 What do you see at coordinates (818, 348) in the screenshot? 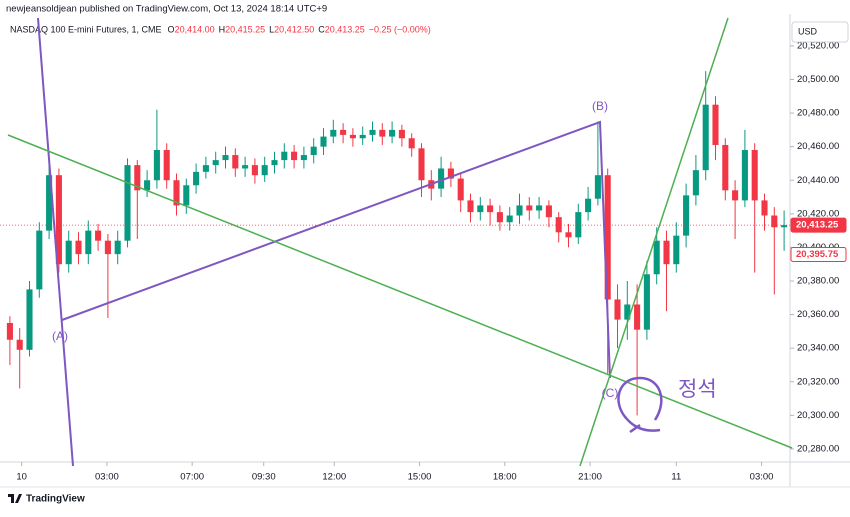
I see `y-tick-label: 20,340.00` at bounding box center [818, 348].